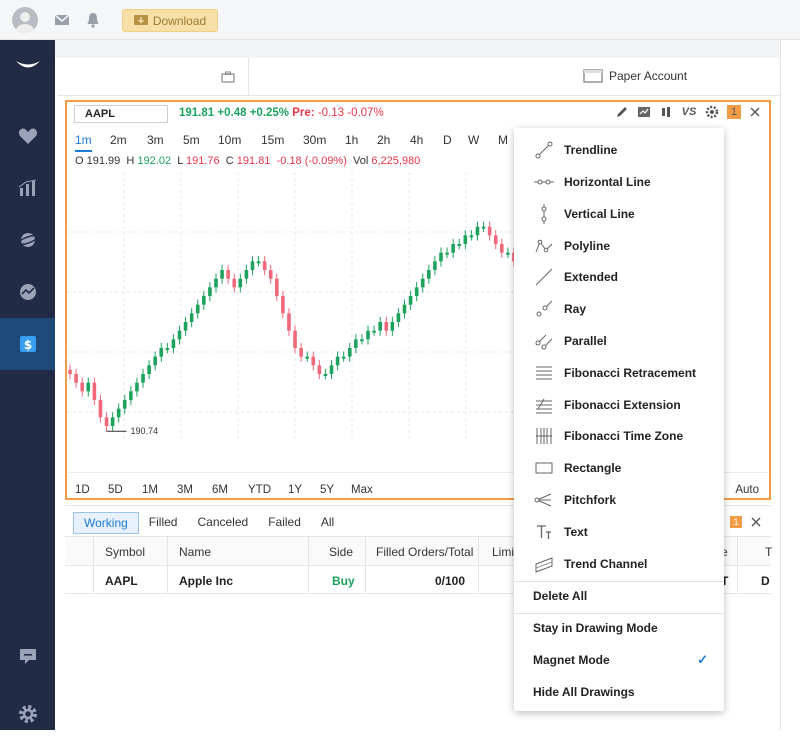  What do you see at coordinates (27, 240) in the screenshot?
I see `planet-icon` at bounding box center [27, 240].